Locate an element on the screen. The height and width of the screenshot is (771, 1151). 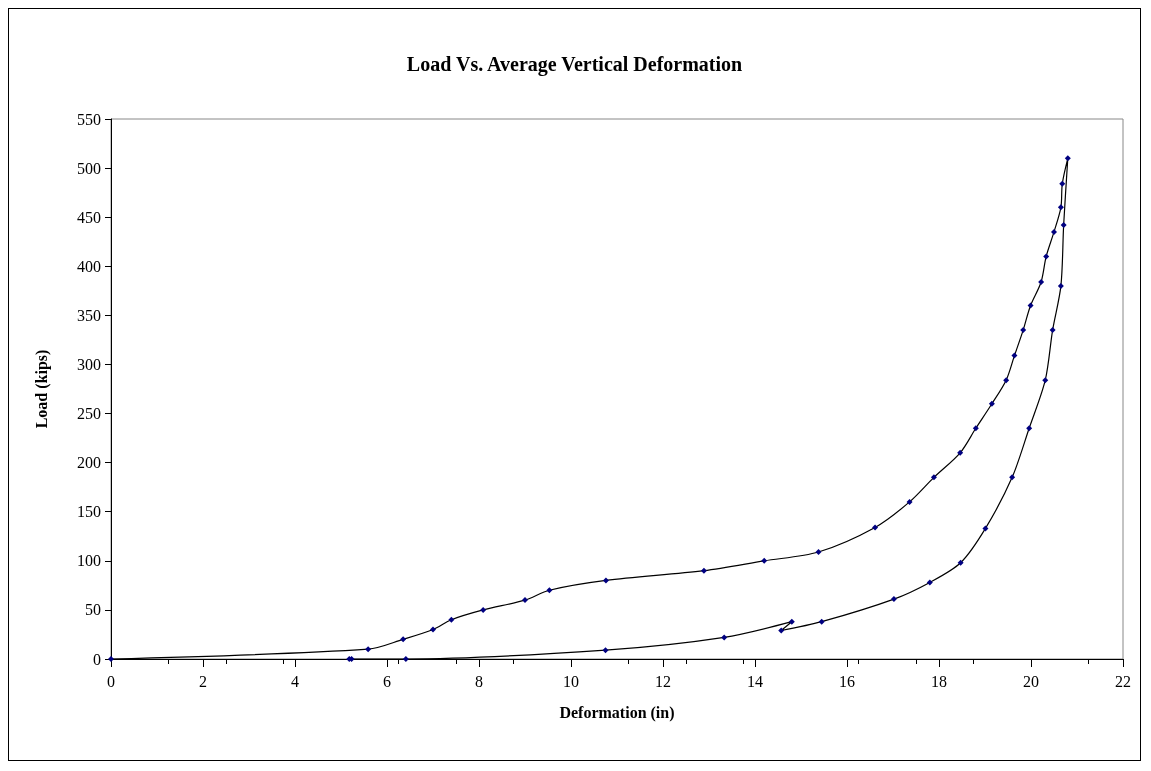
y-tick-label: 450 is located at coordinates (89, 217).